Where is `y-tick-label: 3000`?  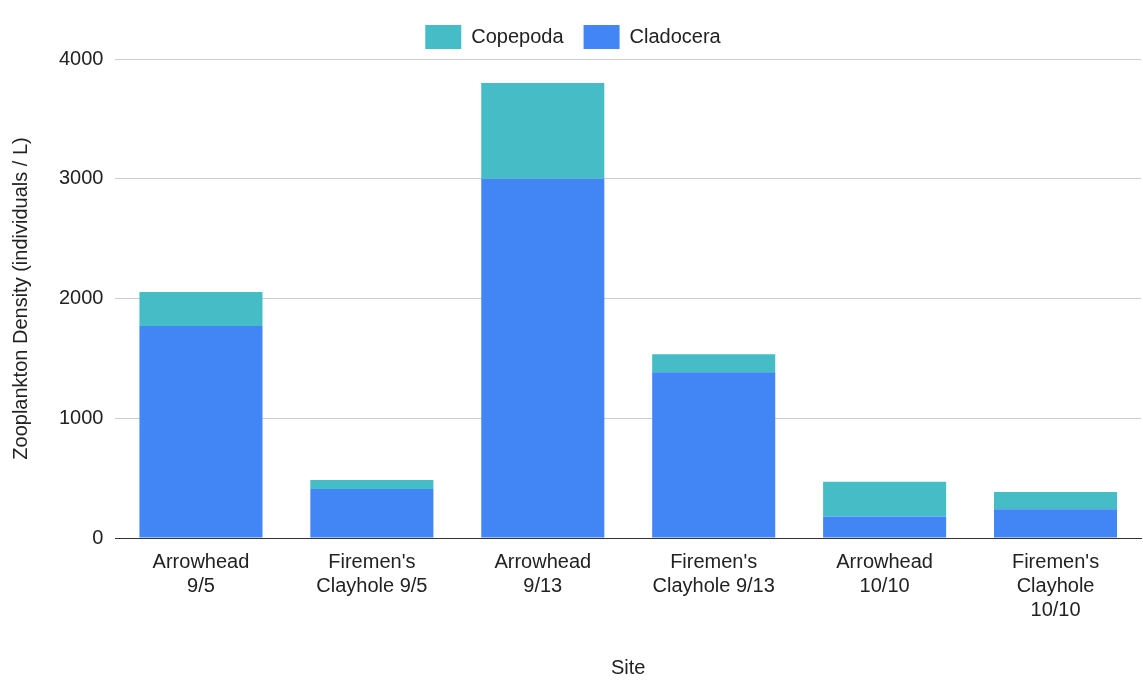 y-tick-label: 3000 is located at coordinates (81, 177).